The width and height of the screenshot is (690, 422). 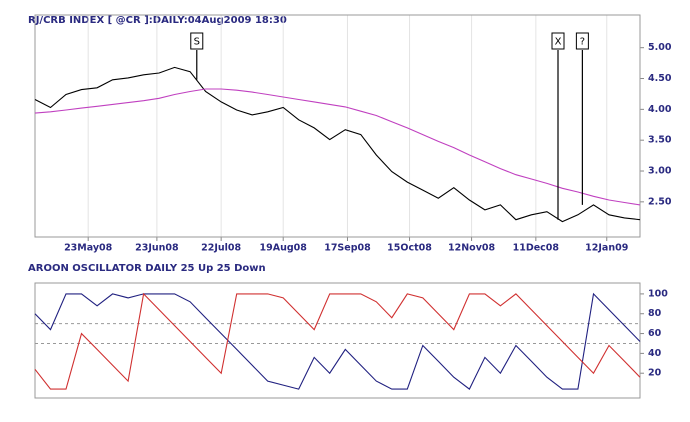 What do you see at coordinates (660, 140) in the screenshot?
I see `y-tick-label: 3.50` at bounding box center [660, 140].